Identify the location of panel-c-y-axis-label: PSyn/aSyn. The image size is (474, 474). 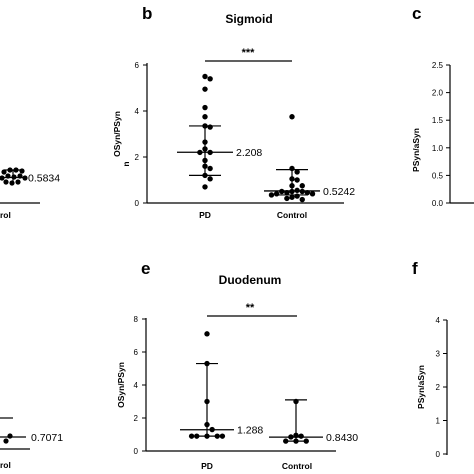
(416, 150).